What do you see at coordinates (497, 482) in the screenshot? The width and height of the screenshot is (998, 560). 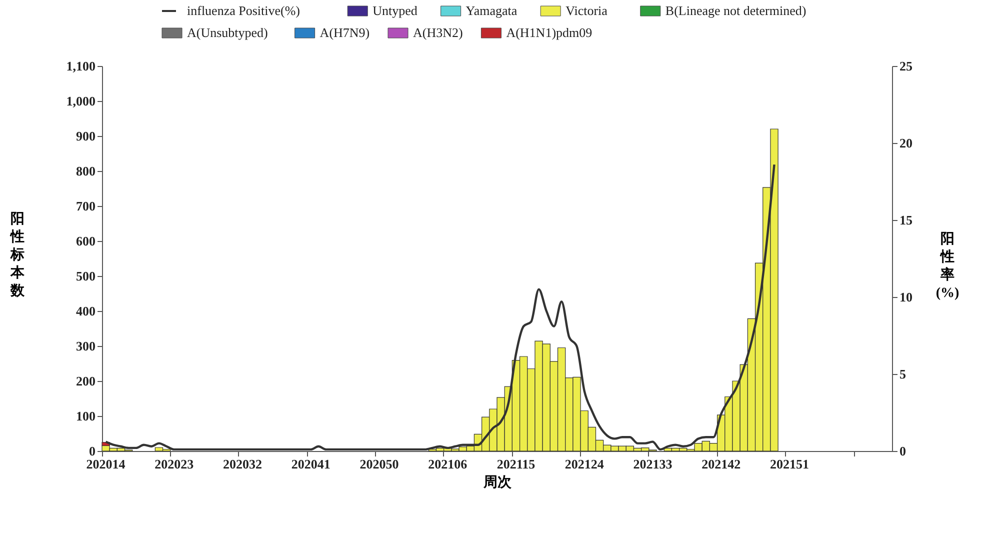 I see `x-axis-title: 周次` at bounding box center [497, 482].